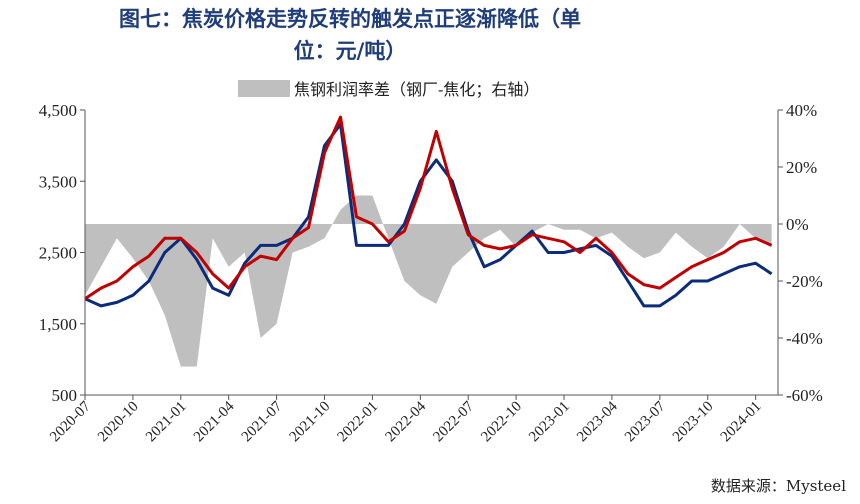 The width and height of the screenshot is (860, 504). I want to click on left-tick-label: 3,500, so click(58, 181).